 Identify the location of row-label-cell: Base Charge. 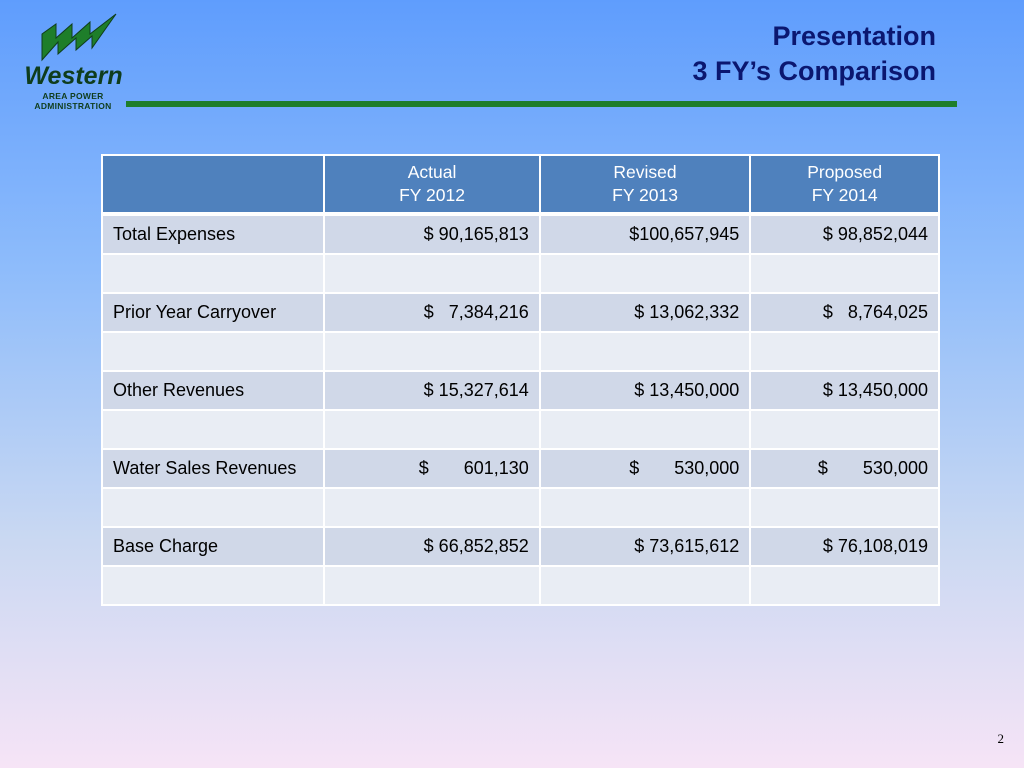
(213, 546).